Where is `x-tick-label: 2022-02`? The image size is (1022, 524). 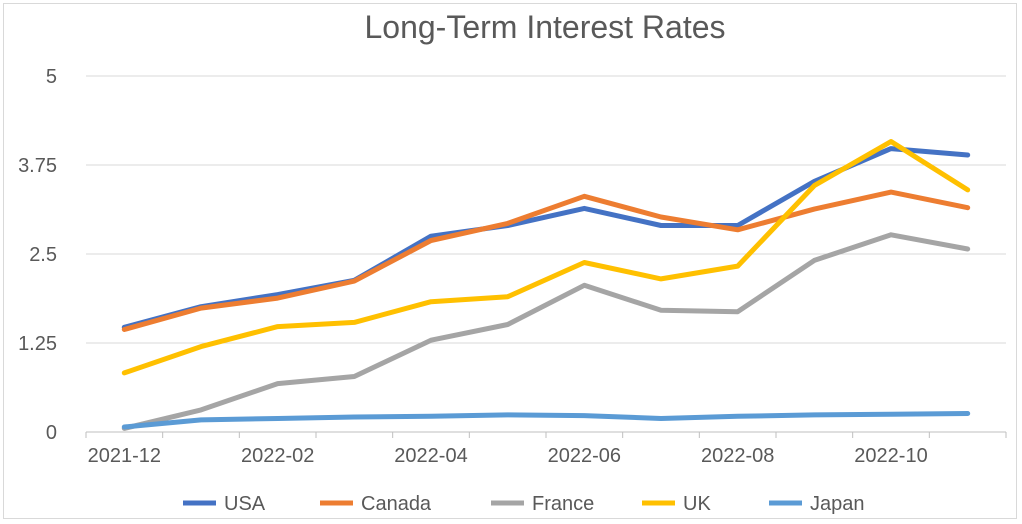
x-tick-label: 2022-02 is located at coordinates (277, 456).